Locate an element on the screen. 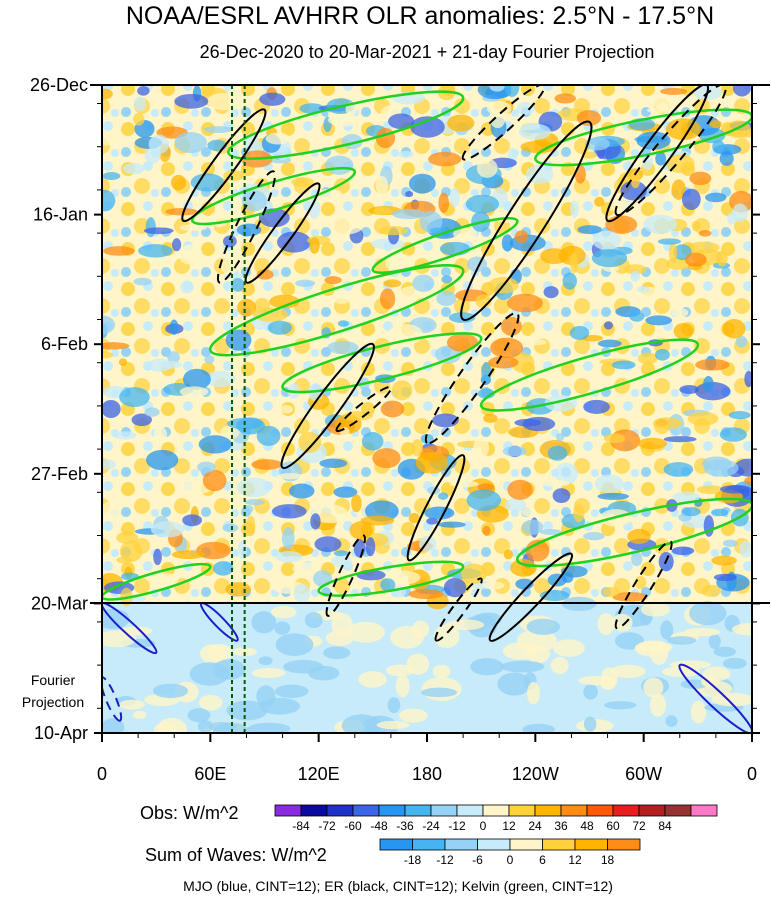 Image resolution: width=771 pixels, height=904 pixels. mjo-contour is located at coordinates (715, 698).